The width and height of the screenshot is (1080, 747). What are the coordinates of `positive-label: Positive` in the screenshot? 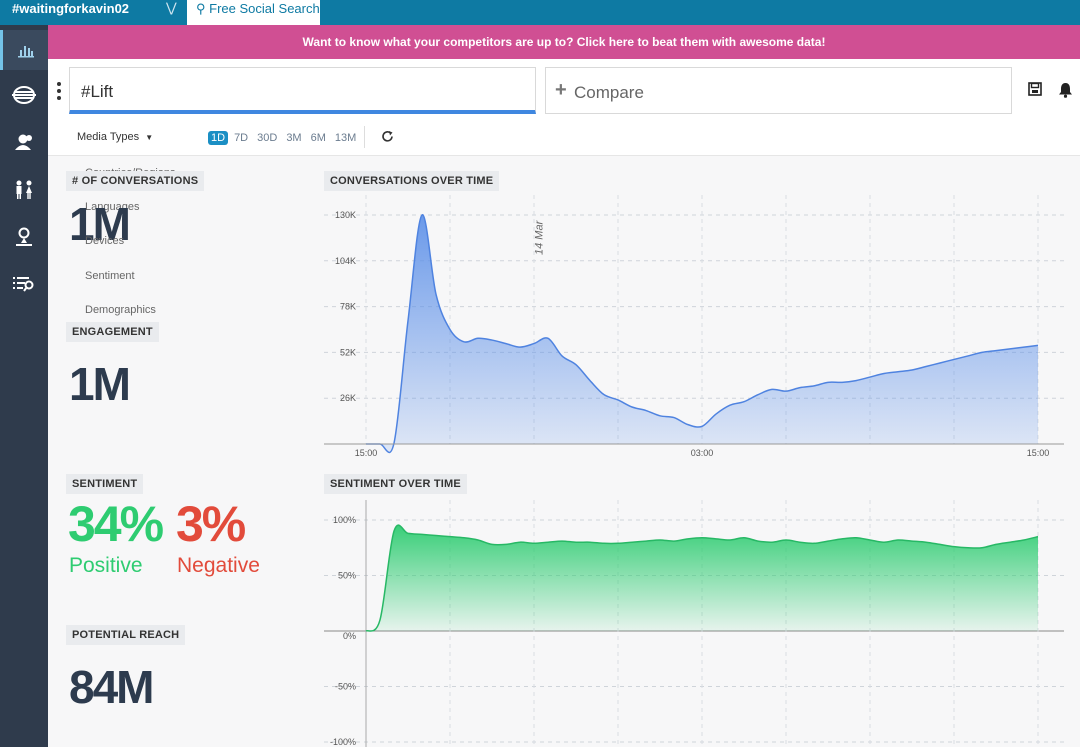 It's located at (106, 566).